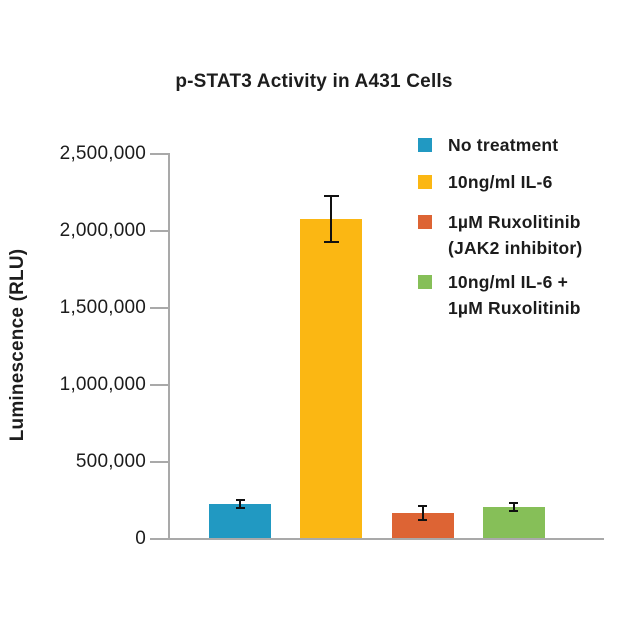  I want to click on y-axis-title-text: Luminescence (RLU), so click(17, 345).